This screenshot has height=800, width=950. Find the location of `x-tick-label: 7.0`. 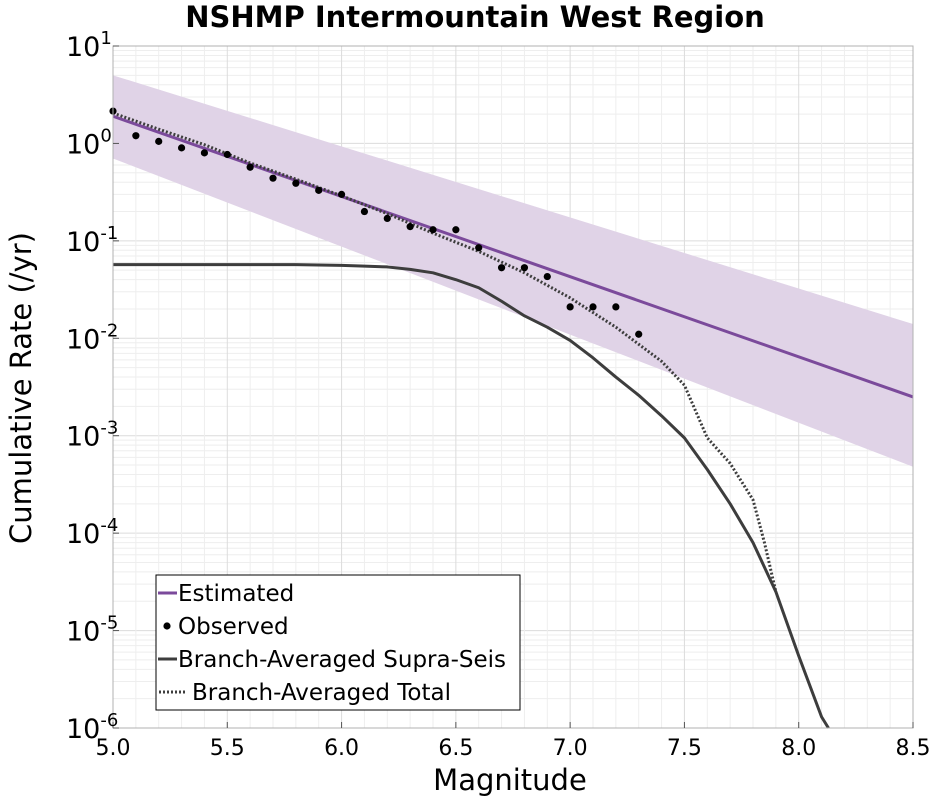

x-tick-label: 7.0 is located at coordinates (570, 748).